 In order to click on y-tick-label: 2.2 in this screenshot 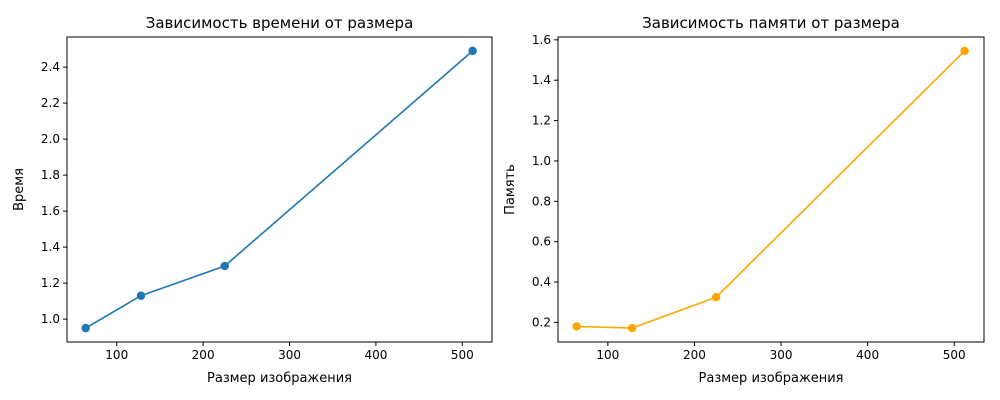, I will do `click(50, 103)`.